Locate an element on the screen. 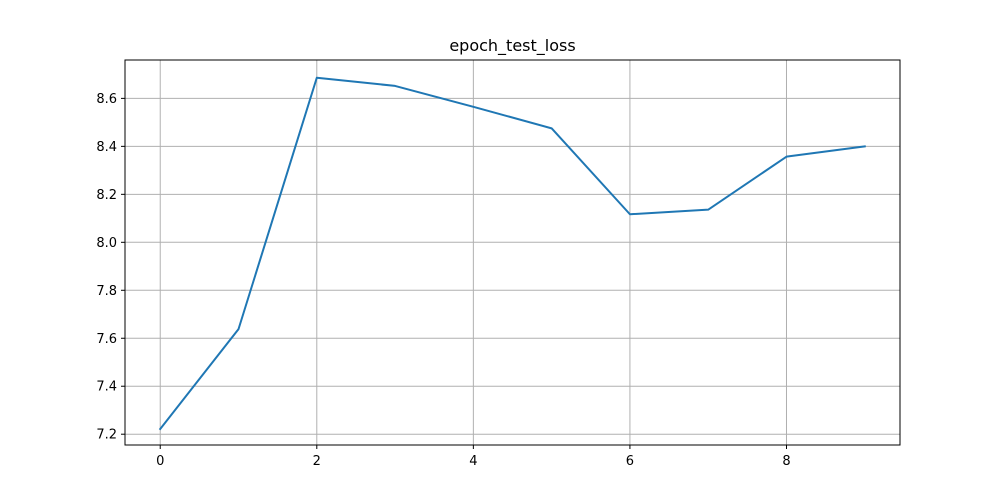 The image size is (1000, 500). y-tick-label: 8.4 is located at coordinates (106, 147).